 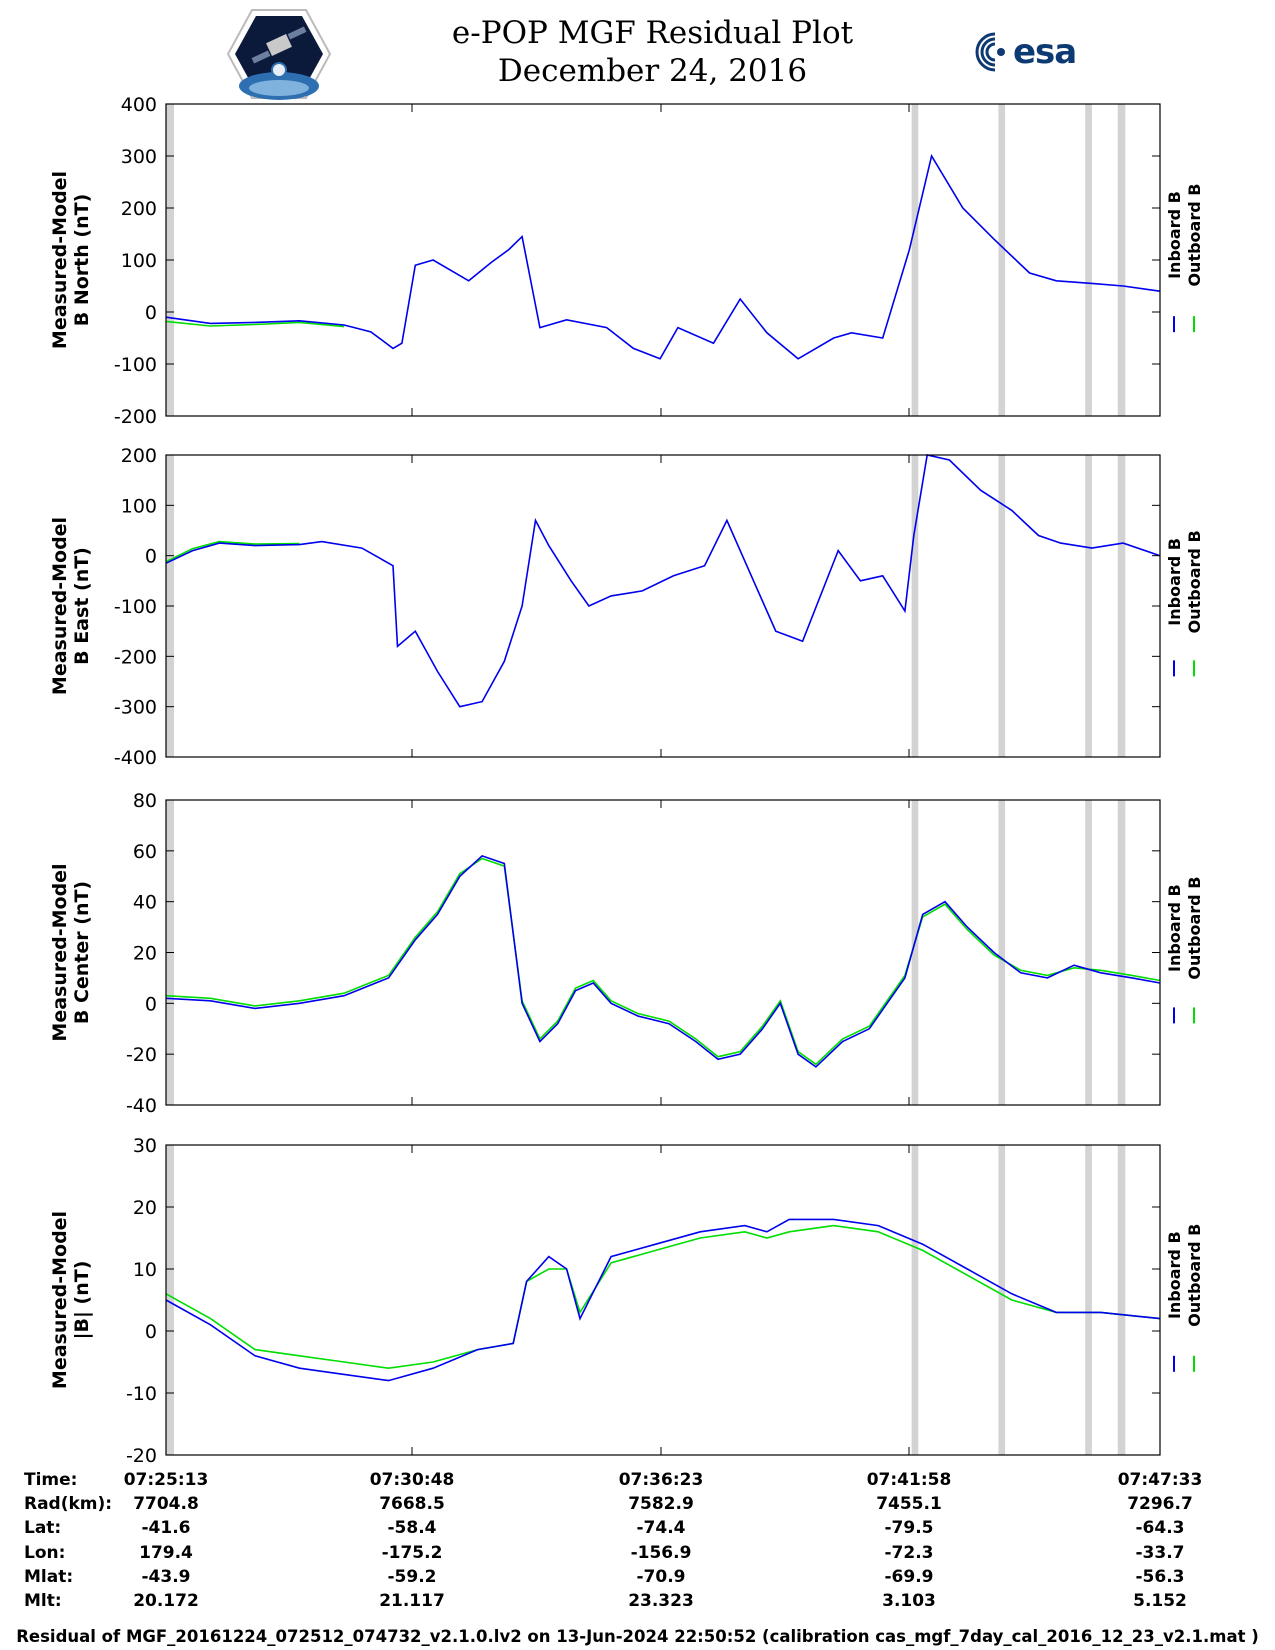 What do you see at coordinates (652, 71) in the screenshot?
I see `title-line-2: December 24, 2016` at bounding box center [652, 71].